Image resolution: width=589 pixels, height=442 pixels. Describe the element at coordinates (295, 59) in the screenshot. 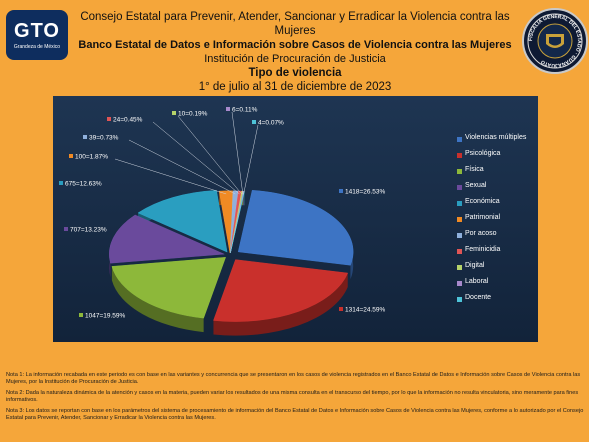

I see `institution-title: Institución de Procuración de Justicia` at that location.